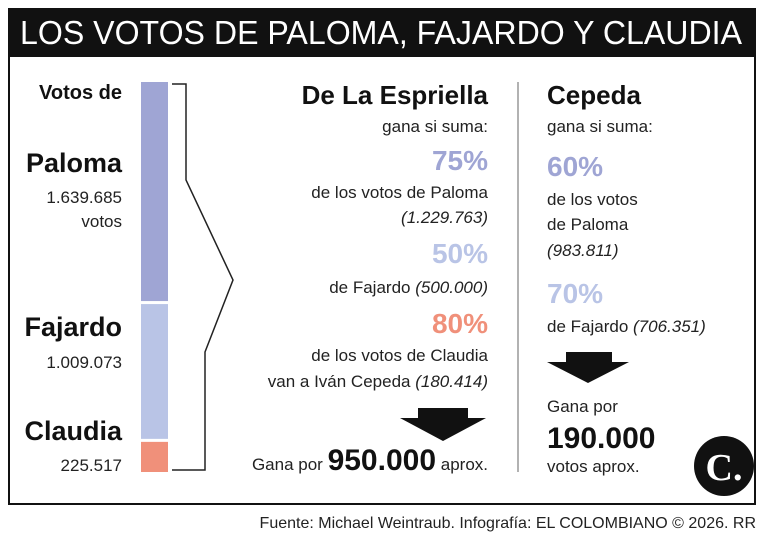  Describe the element at coordinates (592, 199) in the screenshot. I see `text: de los votos` at that location.